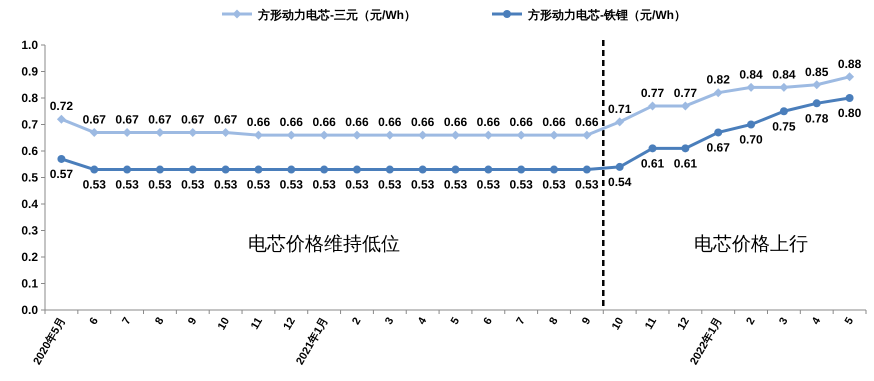 The image size is (874, 381). I want to click on annotation: 电芯价格维持低位, so click(324, 244).